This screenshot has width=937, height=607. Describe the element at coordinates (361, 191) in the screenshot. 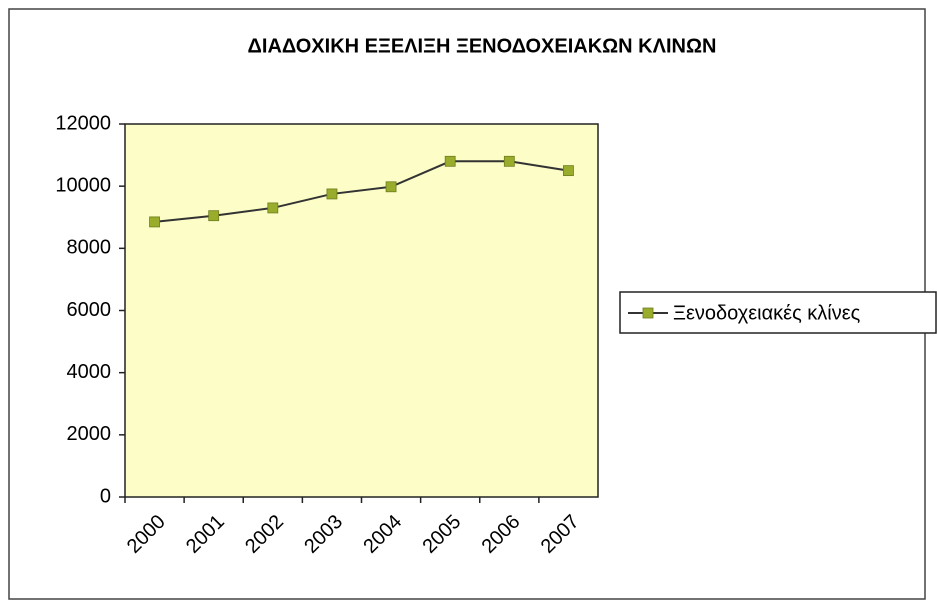

I see `series-line` at that location.